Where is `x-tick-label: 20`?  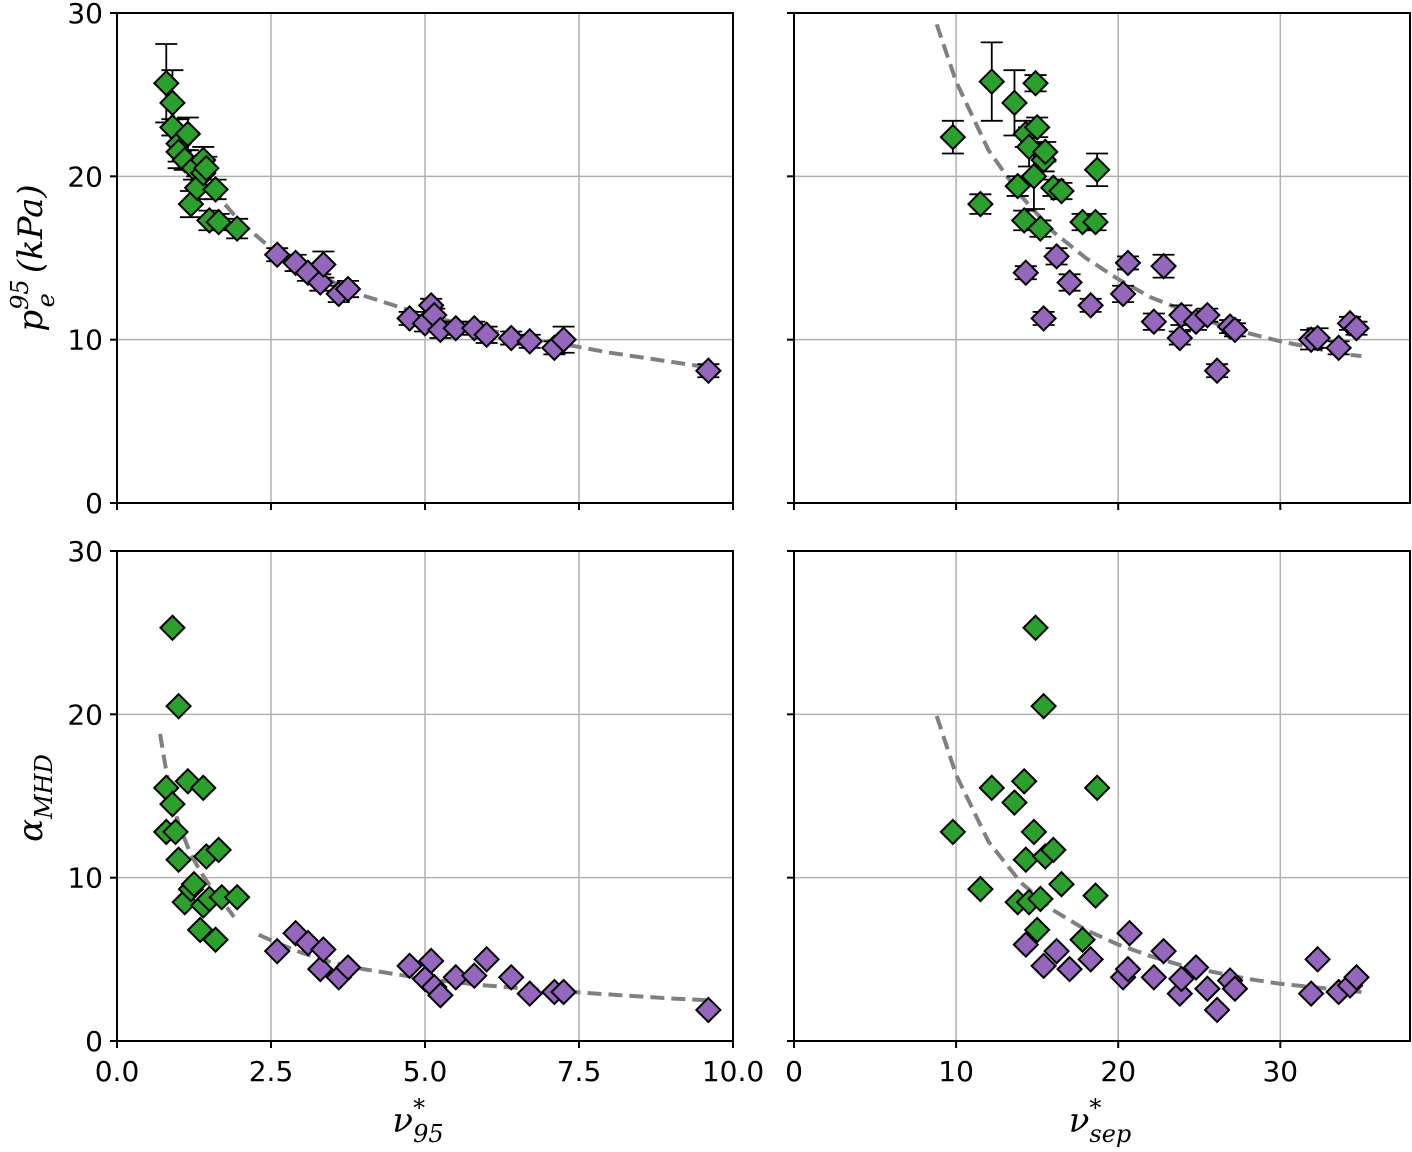
x-tick-label: 20 is located at coordinates (1118, 1071).